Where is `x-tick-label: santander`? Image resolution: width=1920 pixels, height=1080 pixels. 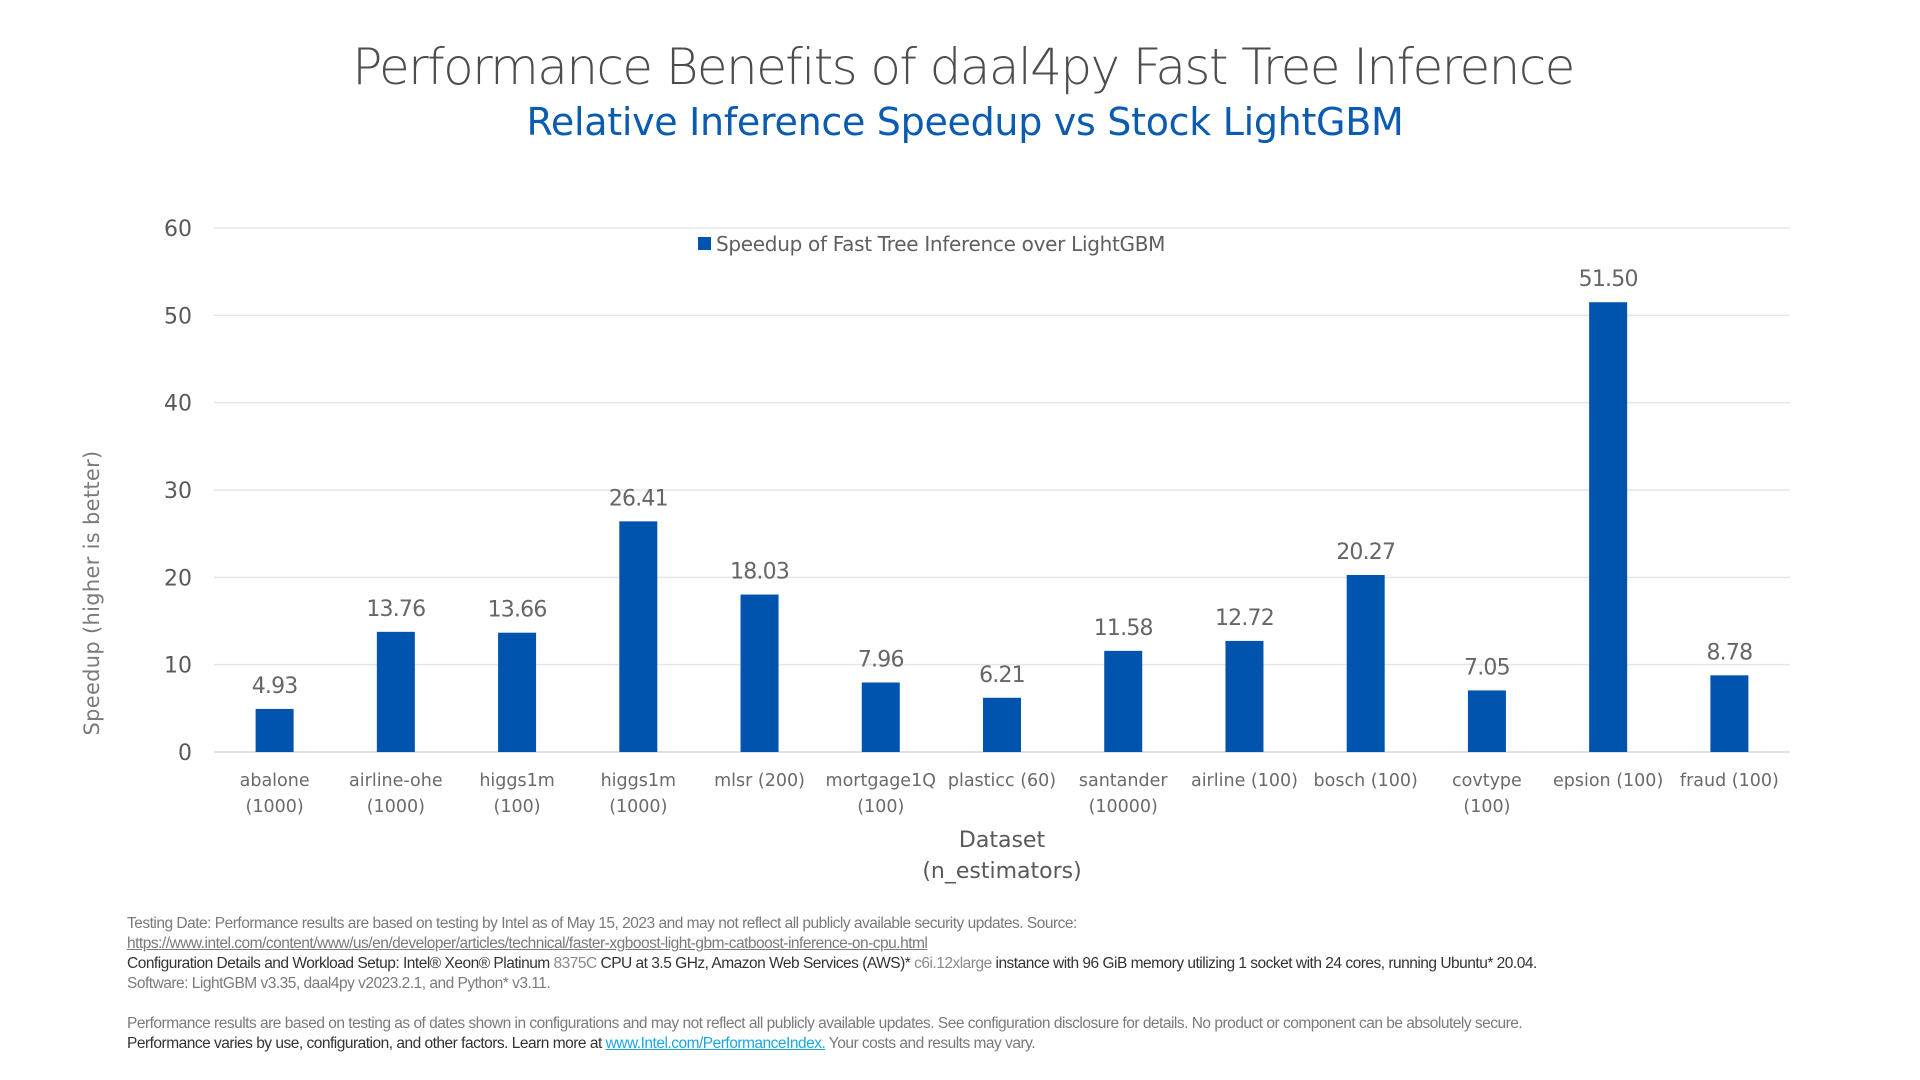 x-tick-label: santander is located at coordinates (1123, 781).